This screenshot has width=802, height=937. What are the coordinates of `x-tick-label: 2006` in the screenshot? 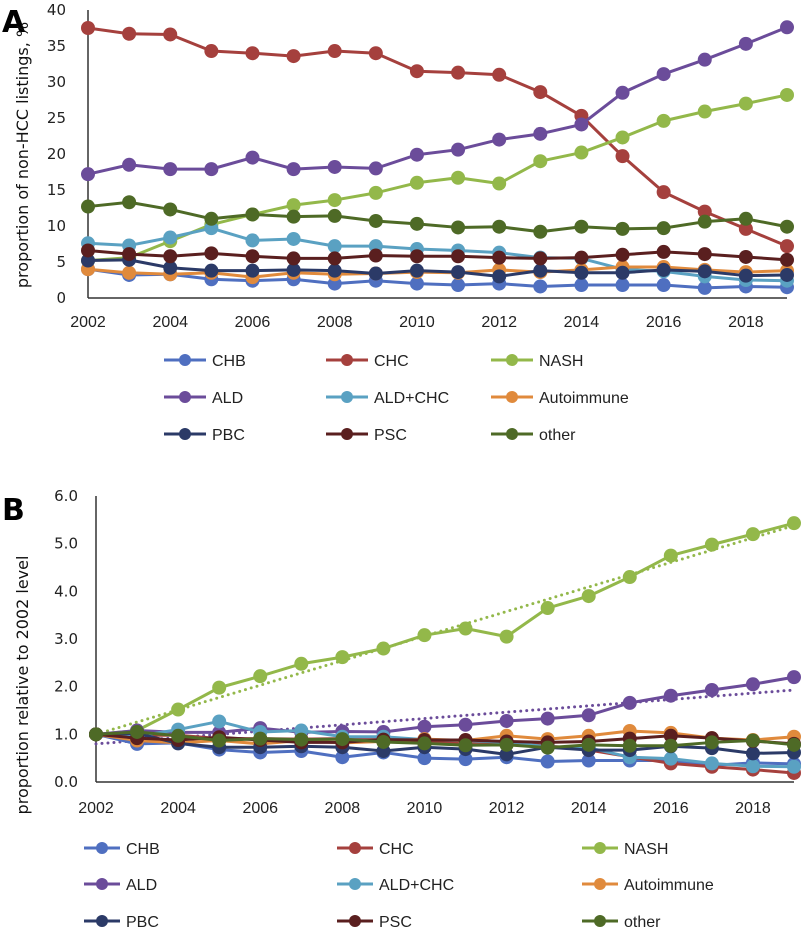 It's located at (253, 322).